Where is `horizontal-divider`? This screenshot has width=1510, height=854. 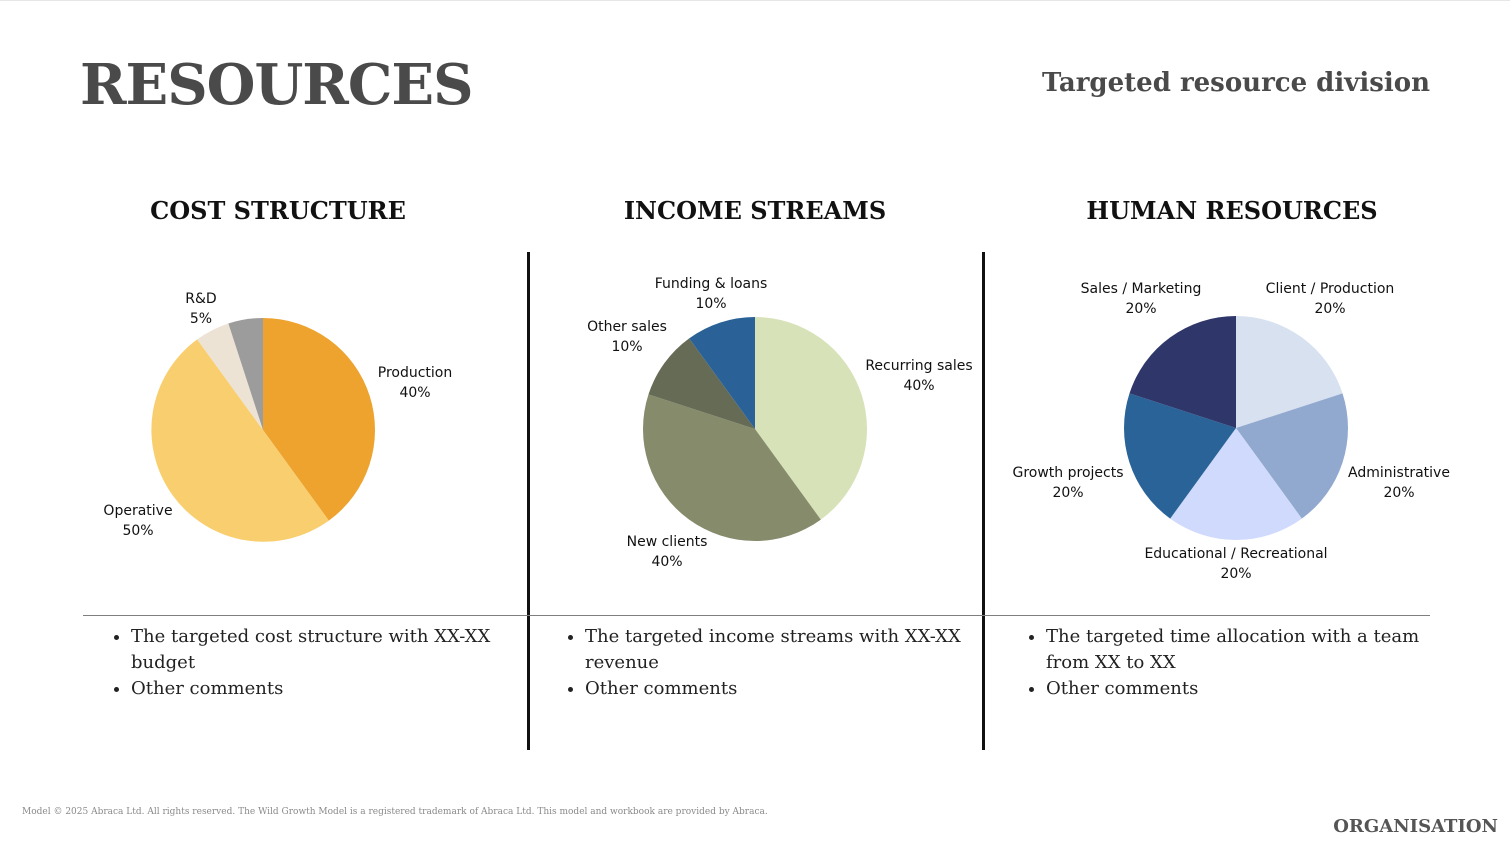
horizontal-divider is located at coordinates (756, 615).